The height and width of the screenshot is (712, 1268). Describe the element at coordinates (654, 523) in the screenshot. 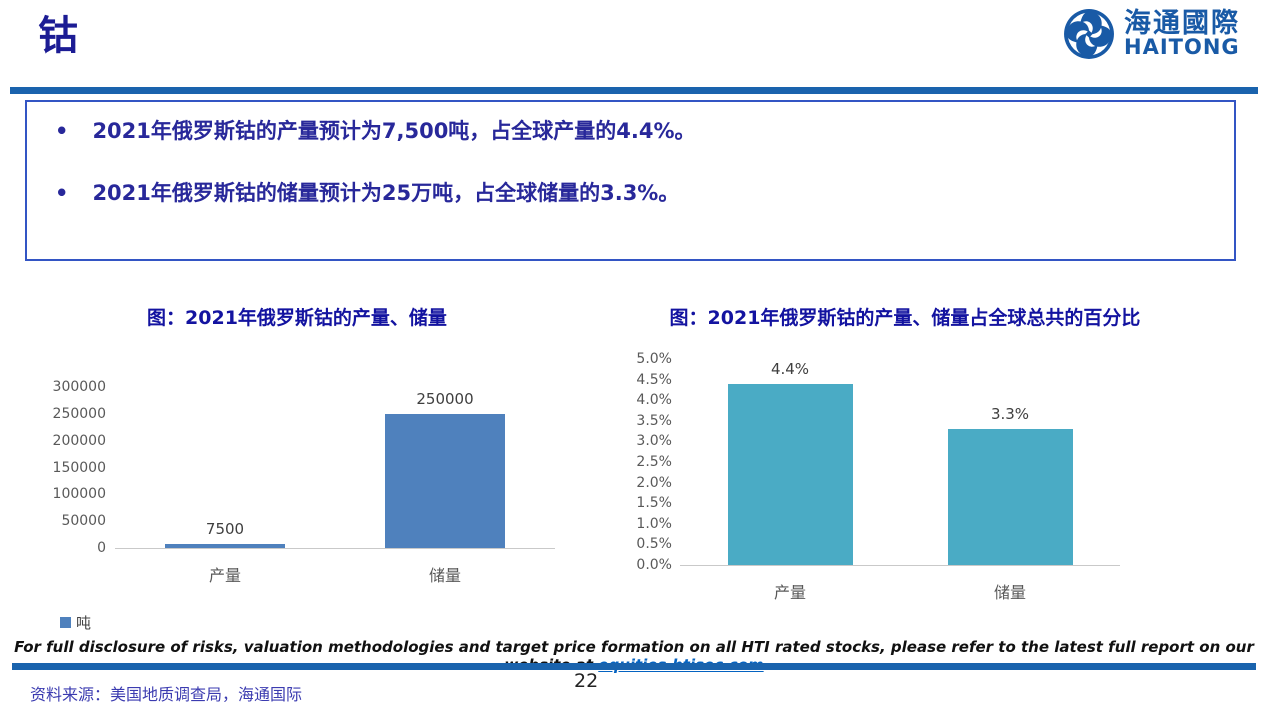

I see `y-tick-label: 1.0%` at that location.